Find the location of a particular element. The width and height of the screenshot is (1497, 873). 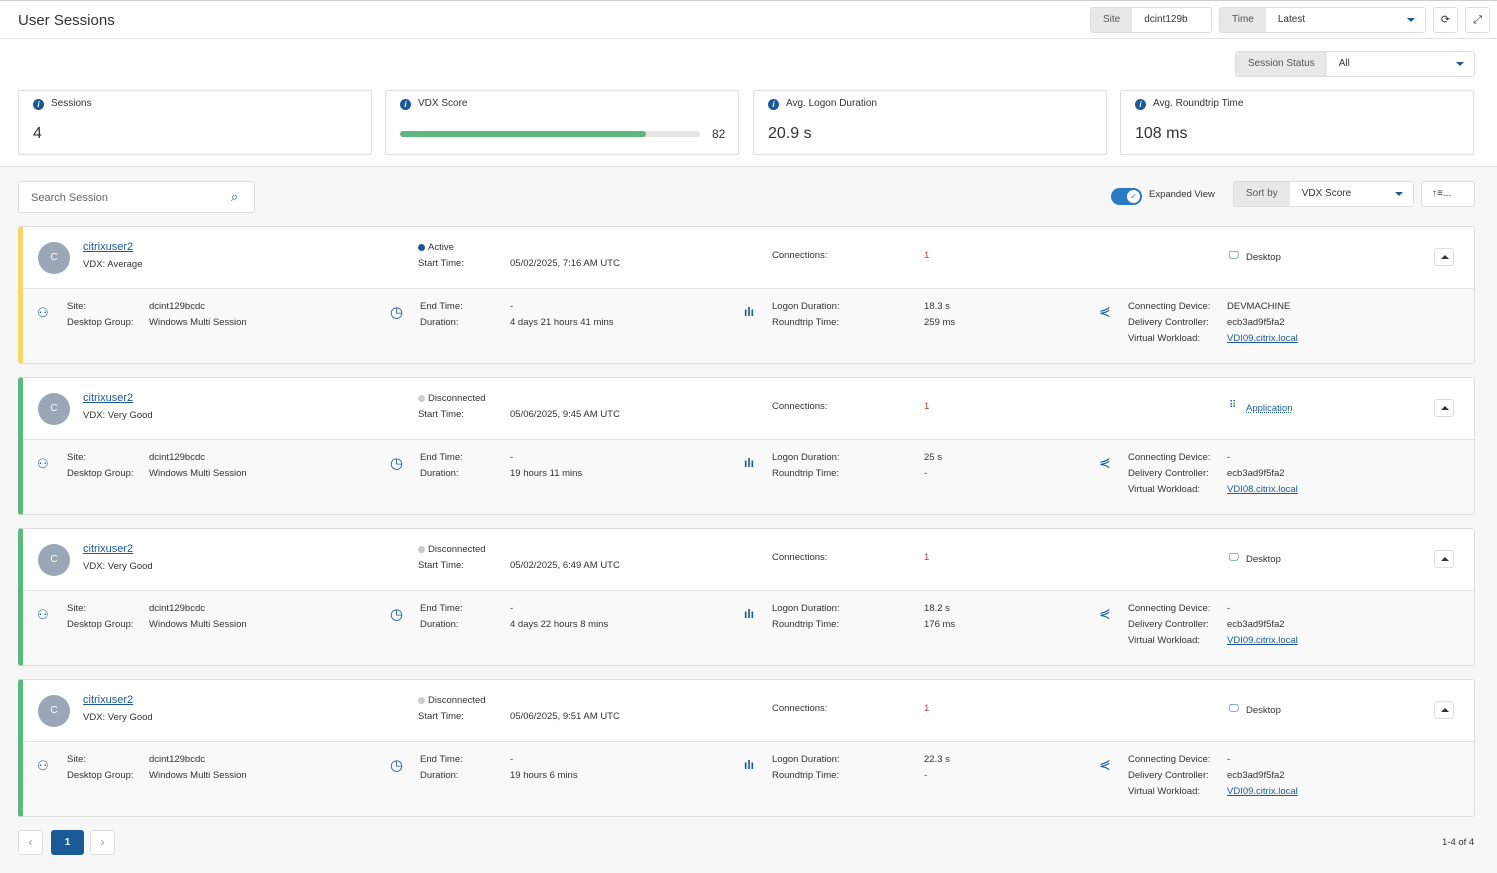

kpi-vdx-score: i VDX Score 82 is located at coordinates (562, 122).